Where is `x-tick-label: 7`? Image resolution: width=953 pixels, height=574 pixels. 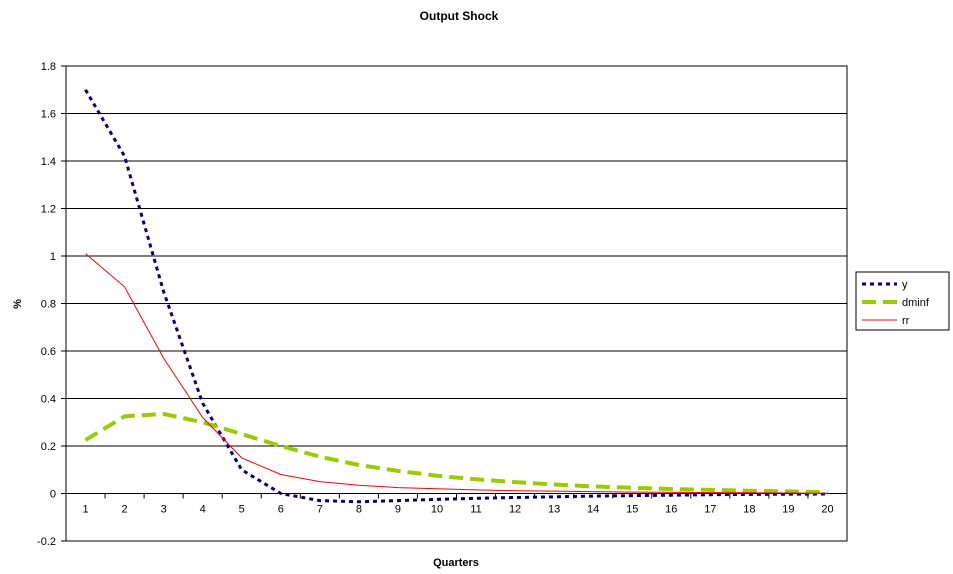 x-tick-label: 7 is located at coordinates (320, 510).